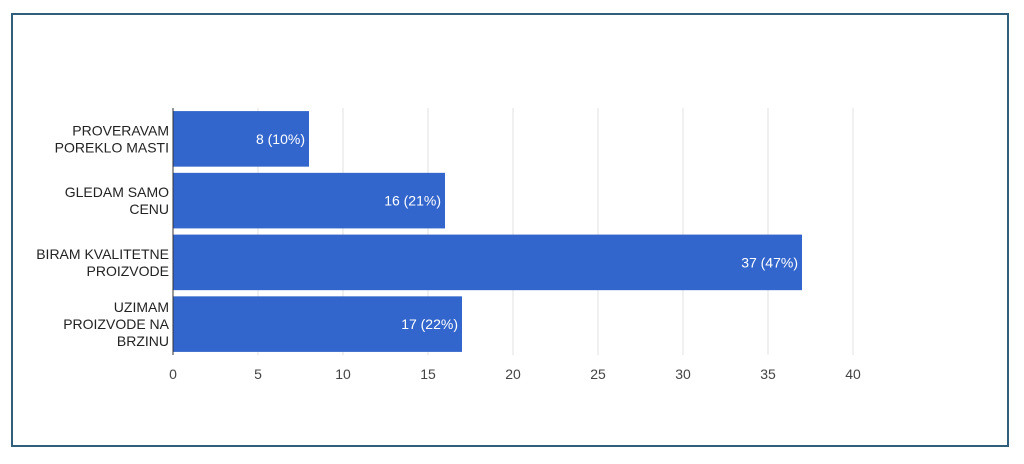  Describe the element at coordinates (683, 374) in the screenshot. I see `x-tick-label: 30` at that location.